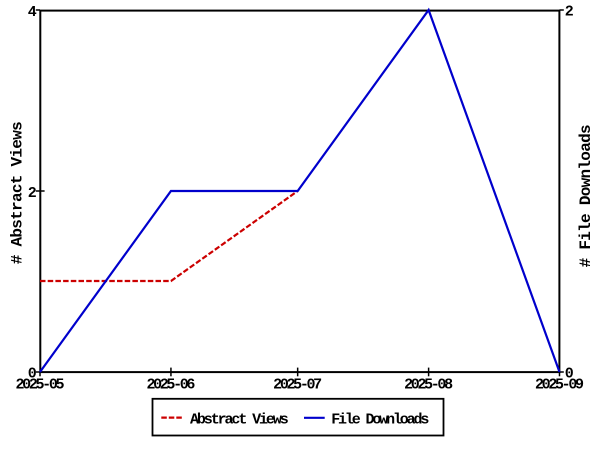  What do you see at coordinates (586, 195) in the screenshot?
I see `svg-text: # File Downloads` at bounding box center [586, 195].